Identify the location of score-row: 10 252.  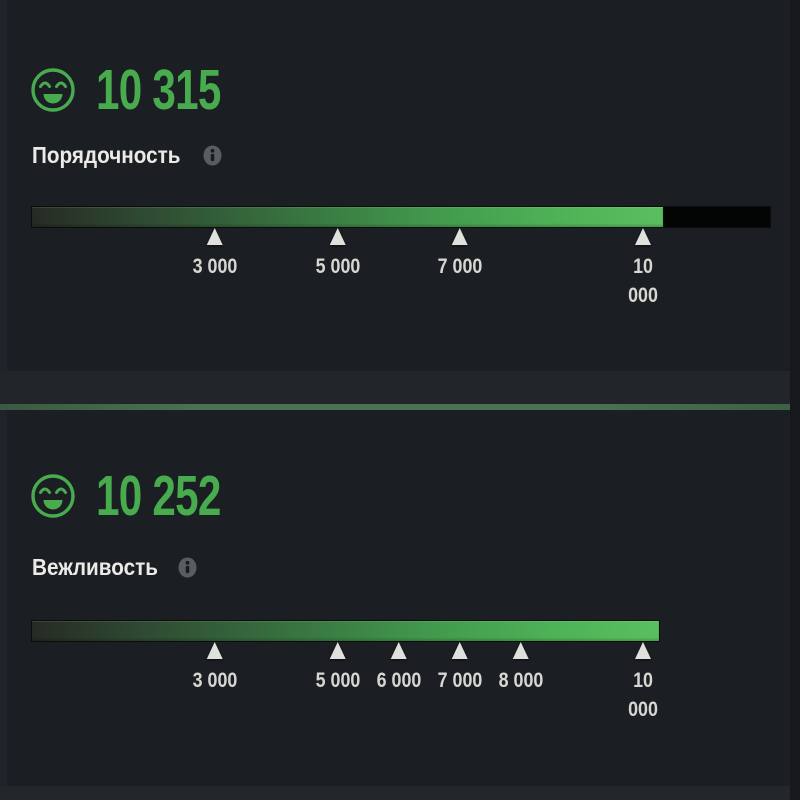
(147, 496).